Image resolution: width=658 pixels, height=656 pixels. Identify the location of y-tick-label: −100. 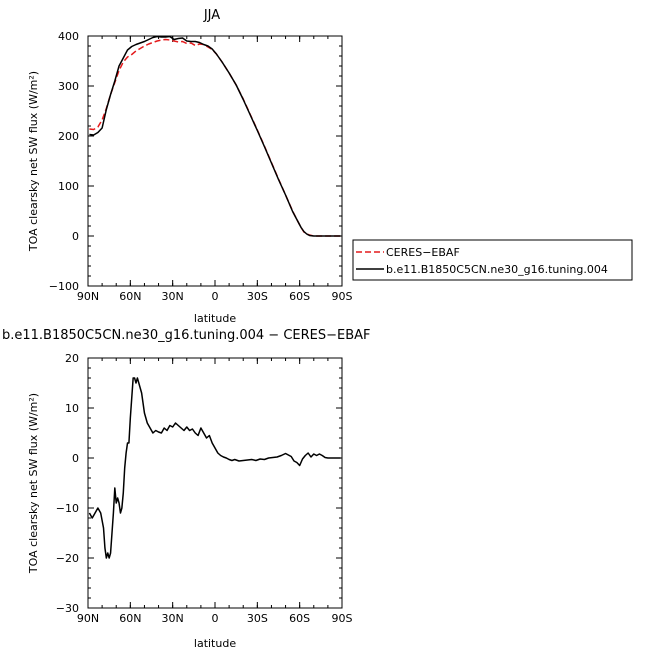
(64, 286).